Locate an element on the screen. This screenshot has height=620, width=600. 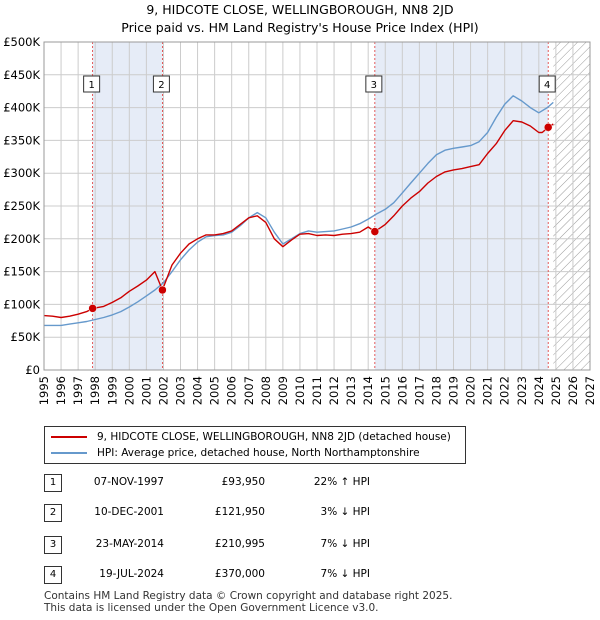
x-tick-label: 2020 is located at coordinates (471, 390).